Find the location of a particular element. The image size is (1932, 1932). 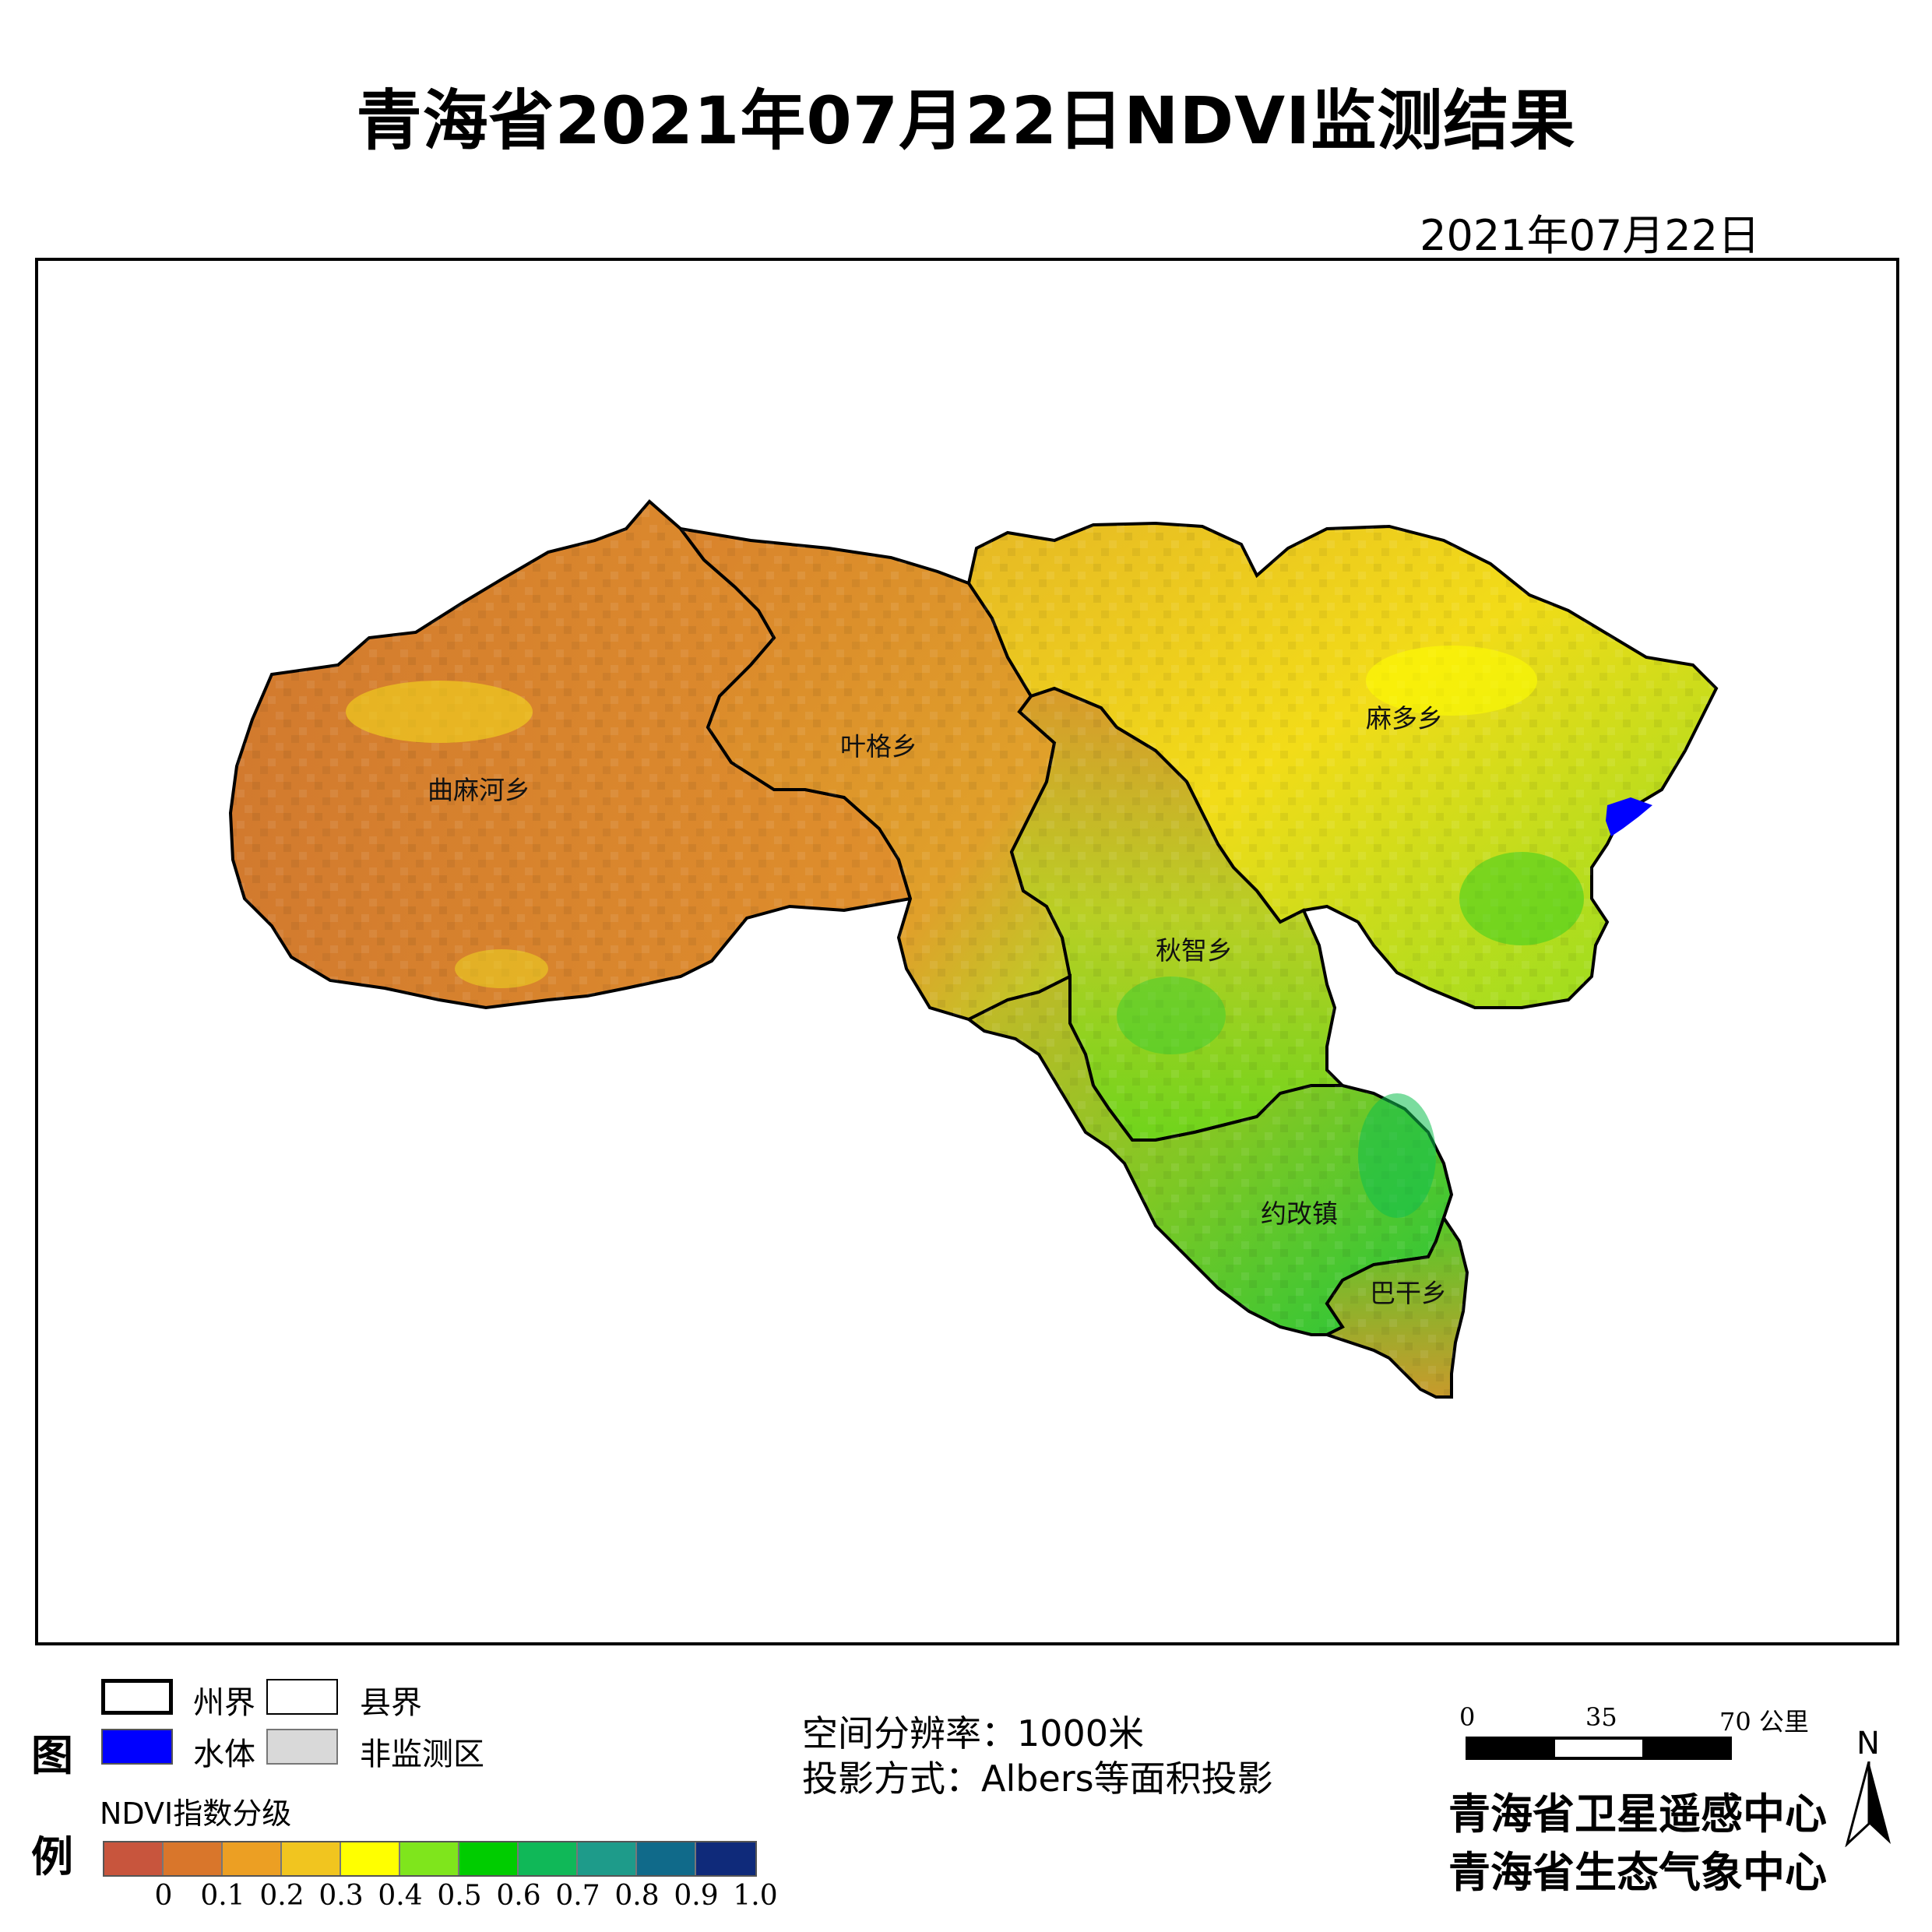

scale-label-35: 35 is located at coordinates (1601, 1717).